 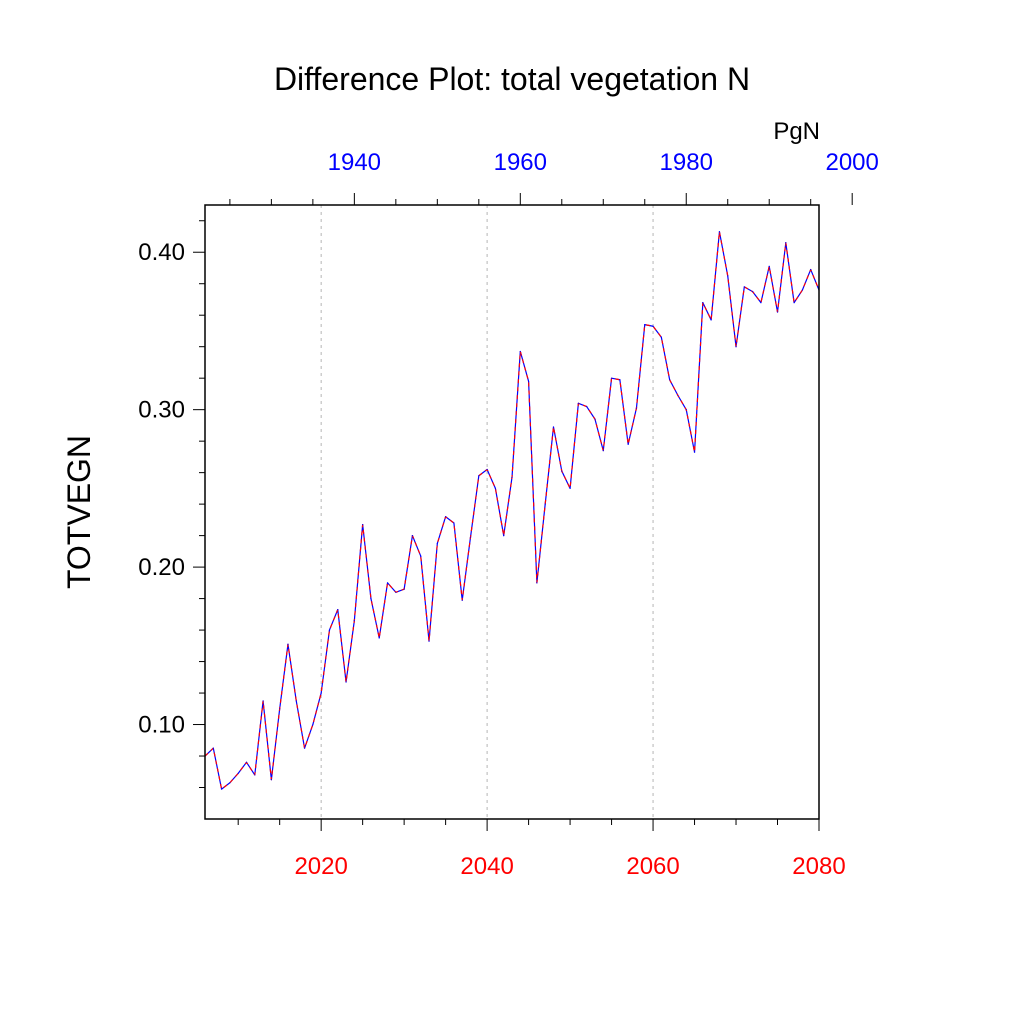 What do you see at coordinates (796, 131) in the screenshot?
I see `units-label: PgN` at bounding box center [796, 131].